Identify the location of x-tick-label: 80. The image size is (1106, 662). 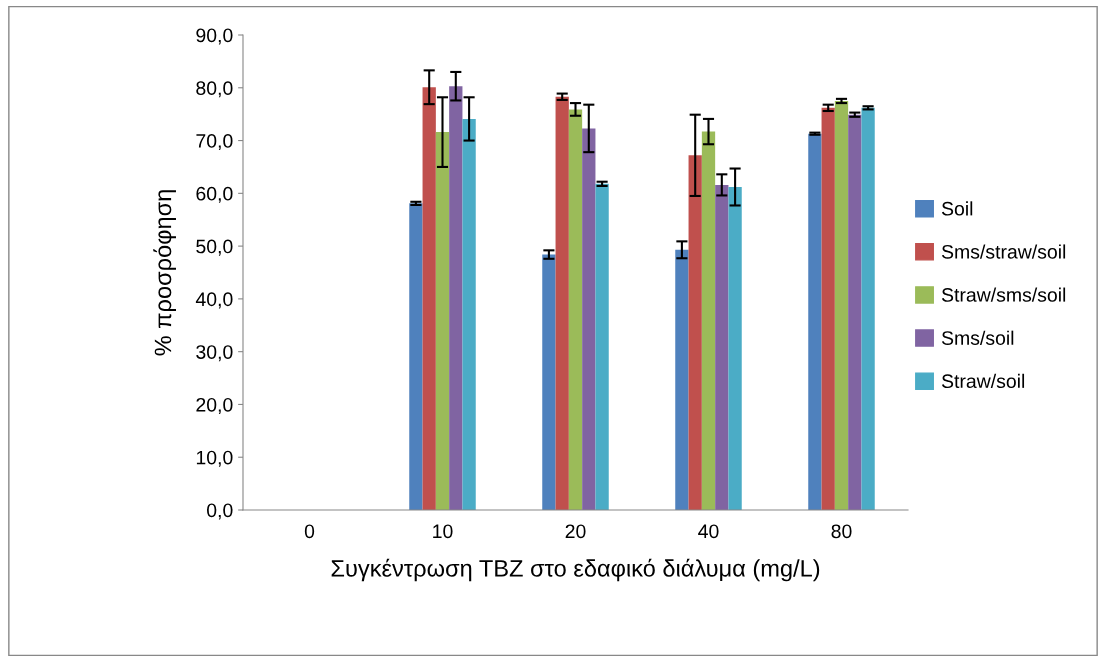
(841, 531).